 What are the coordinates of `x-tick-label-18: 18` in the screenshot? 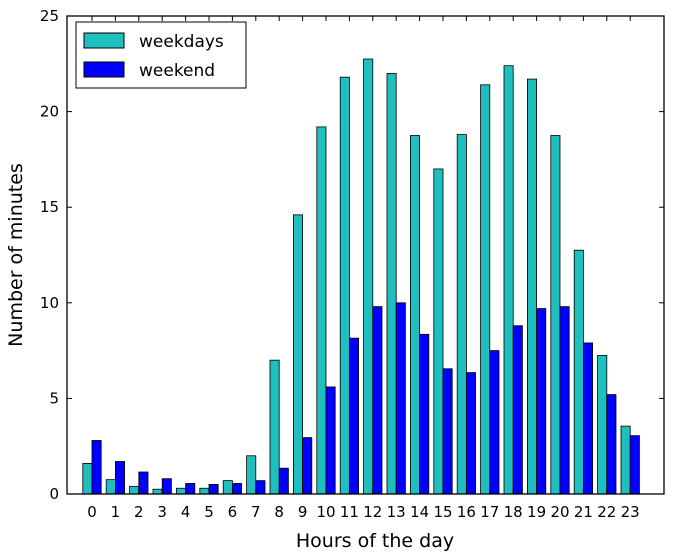 It's located at (513, 512).